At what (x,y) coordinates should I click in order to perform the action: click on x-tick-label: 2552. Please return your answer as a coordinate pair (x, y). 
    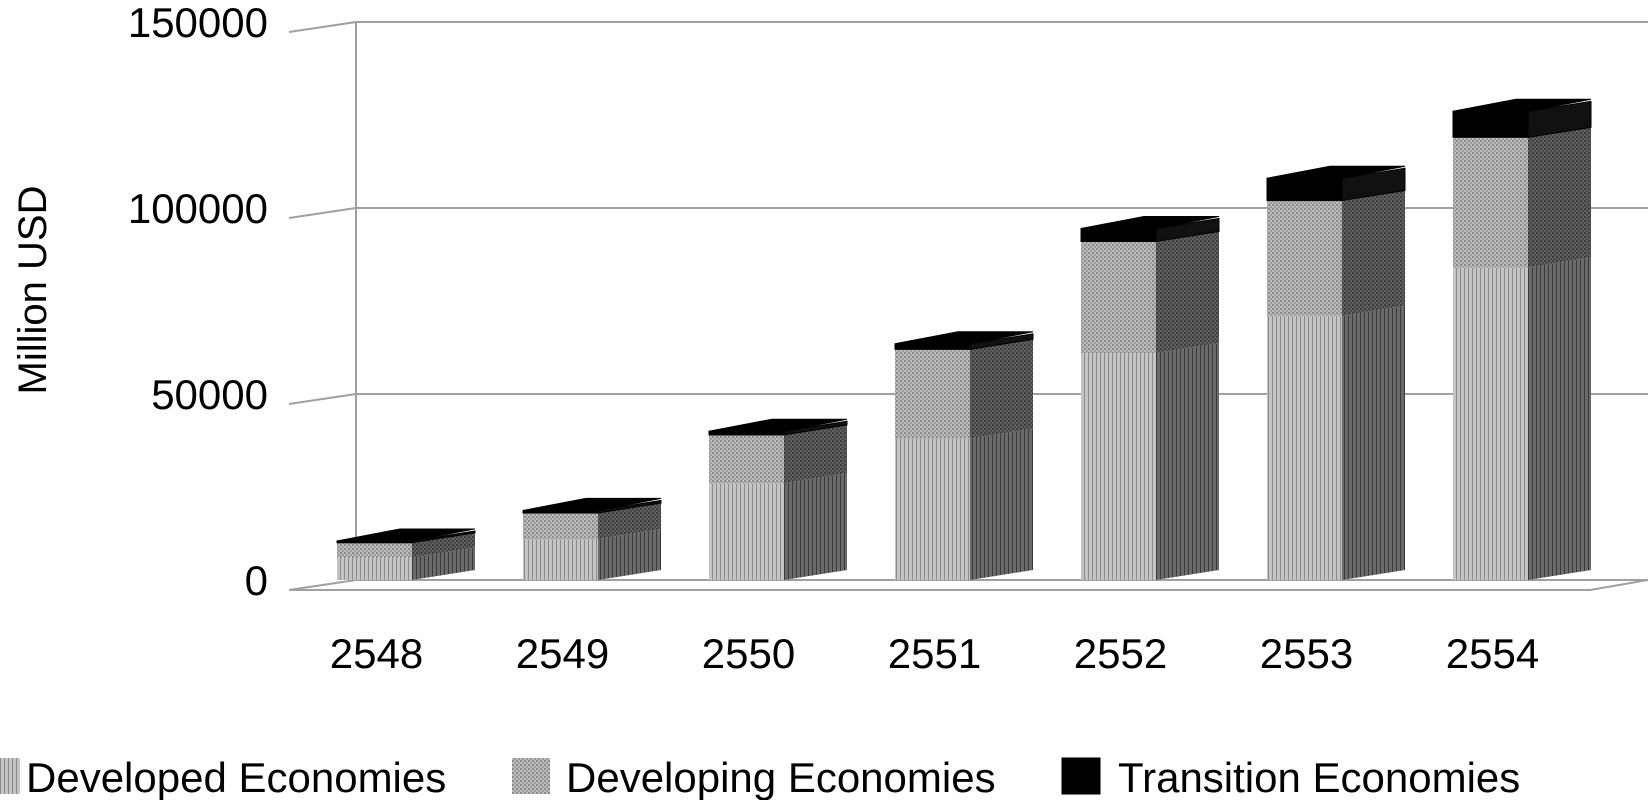
    Looking at the image, I should click on (1120, 653).